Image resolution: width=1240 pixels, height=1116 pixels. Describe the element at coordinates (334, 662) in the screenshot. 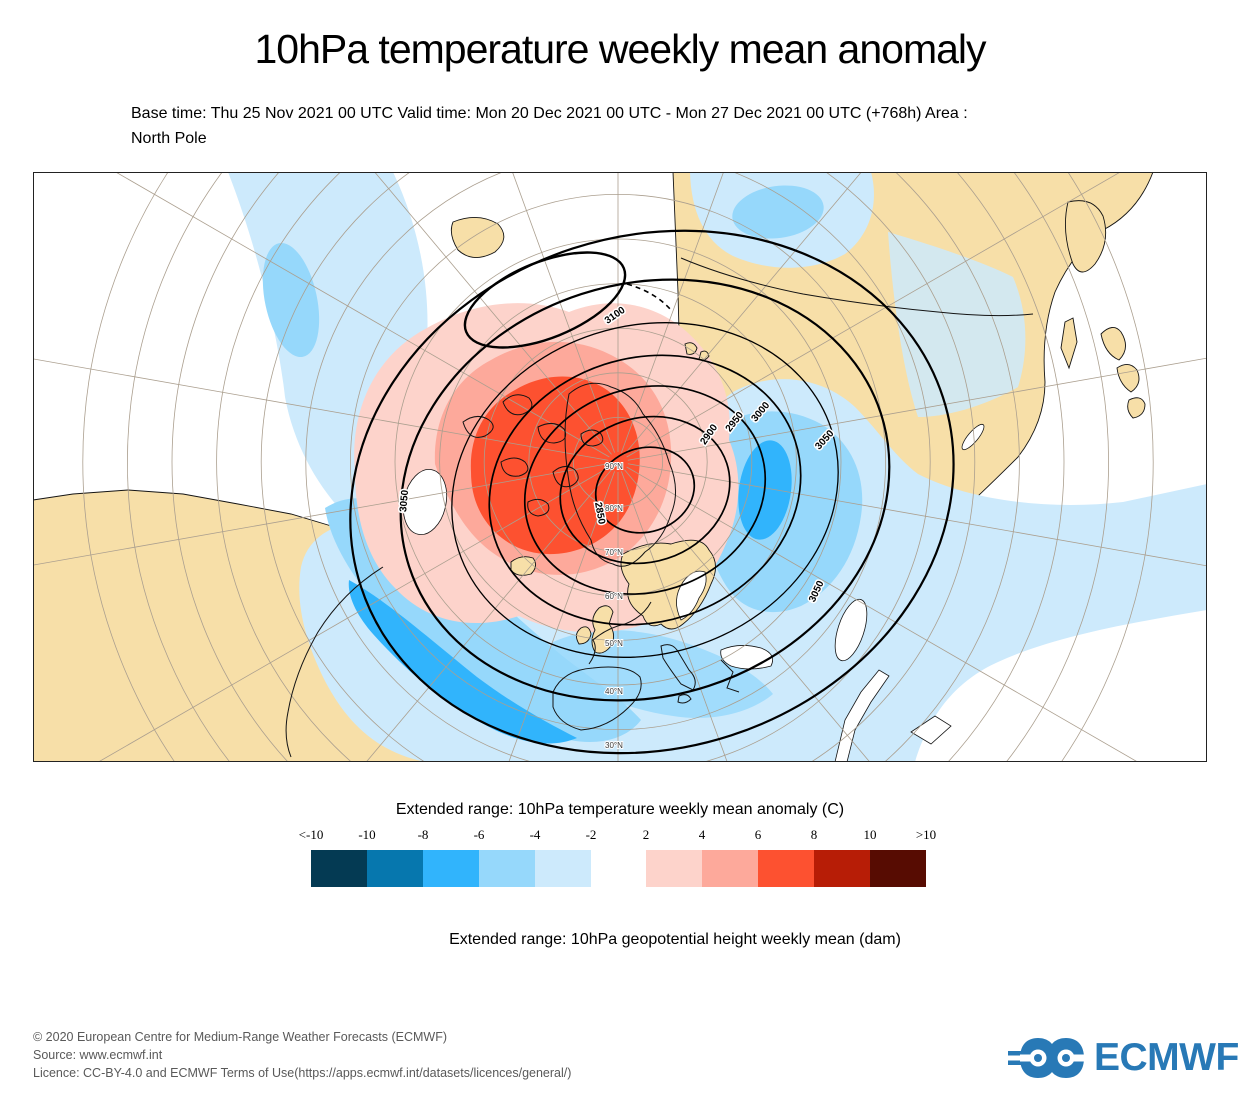

I see `coast-na-east` at that location.